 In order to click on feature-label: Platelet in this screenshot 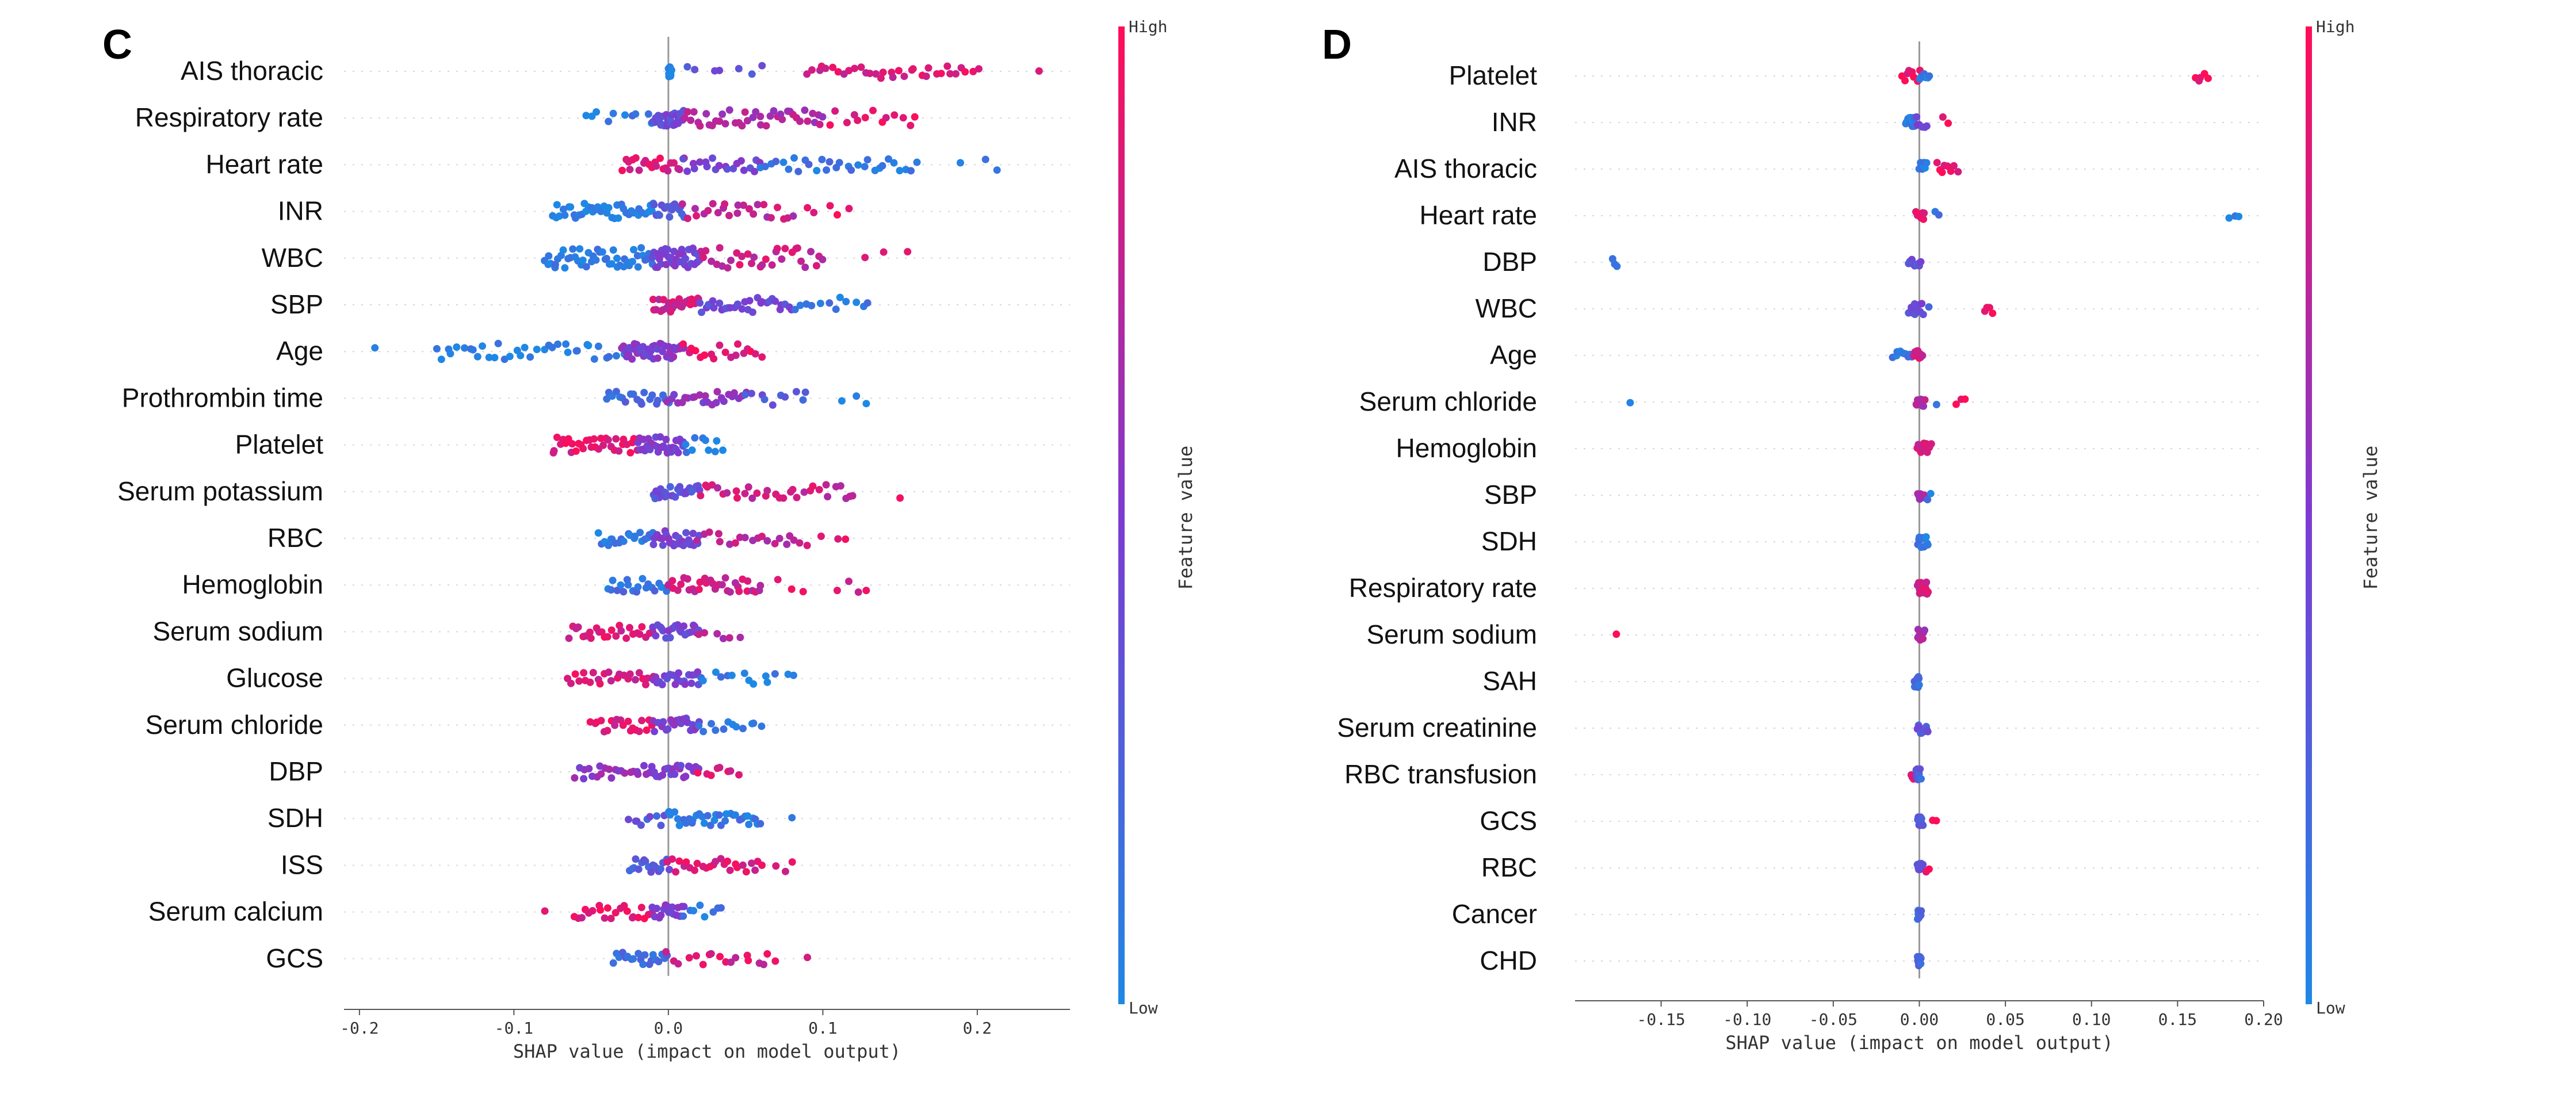, I will do `click(279, 445)`.